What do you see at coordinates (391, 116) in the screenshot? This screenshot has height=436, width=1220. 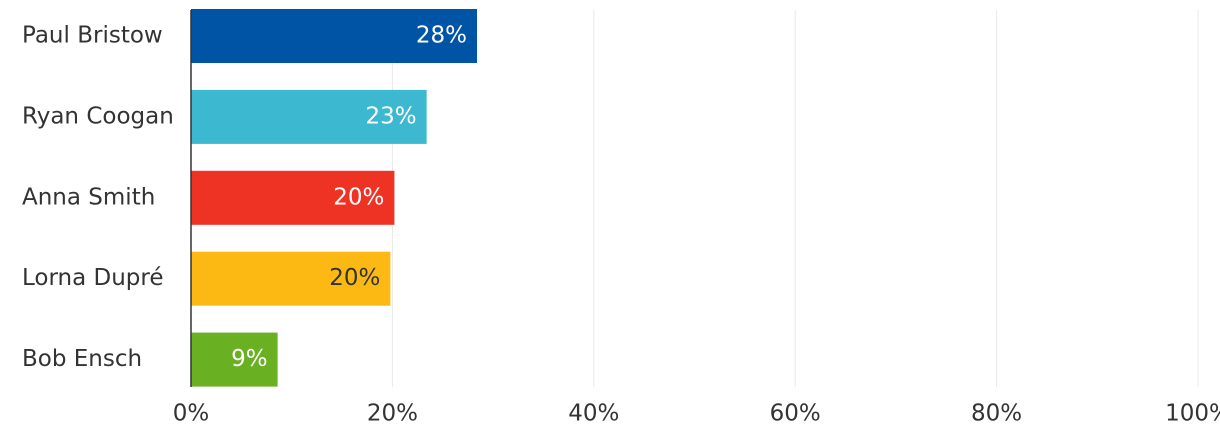 I see `value-label: 23%` at bounding box center [391, 116].